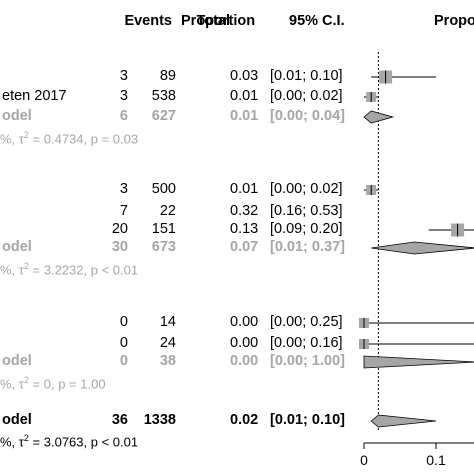  What do you see at coordinates (34, 96) in the screenshot?
I see `study-row-label: eten 2017` at bounding box center [34, 96].